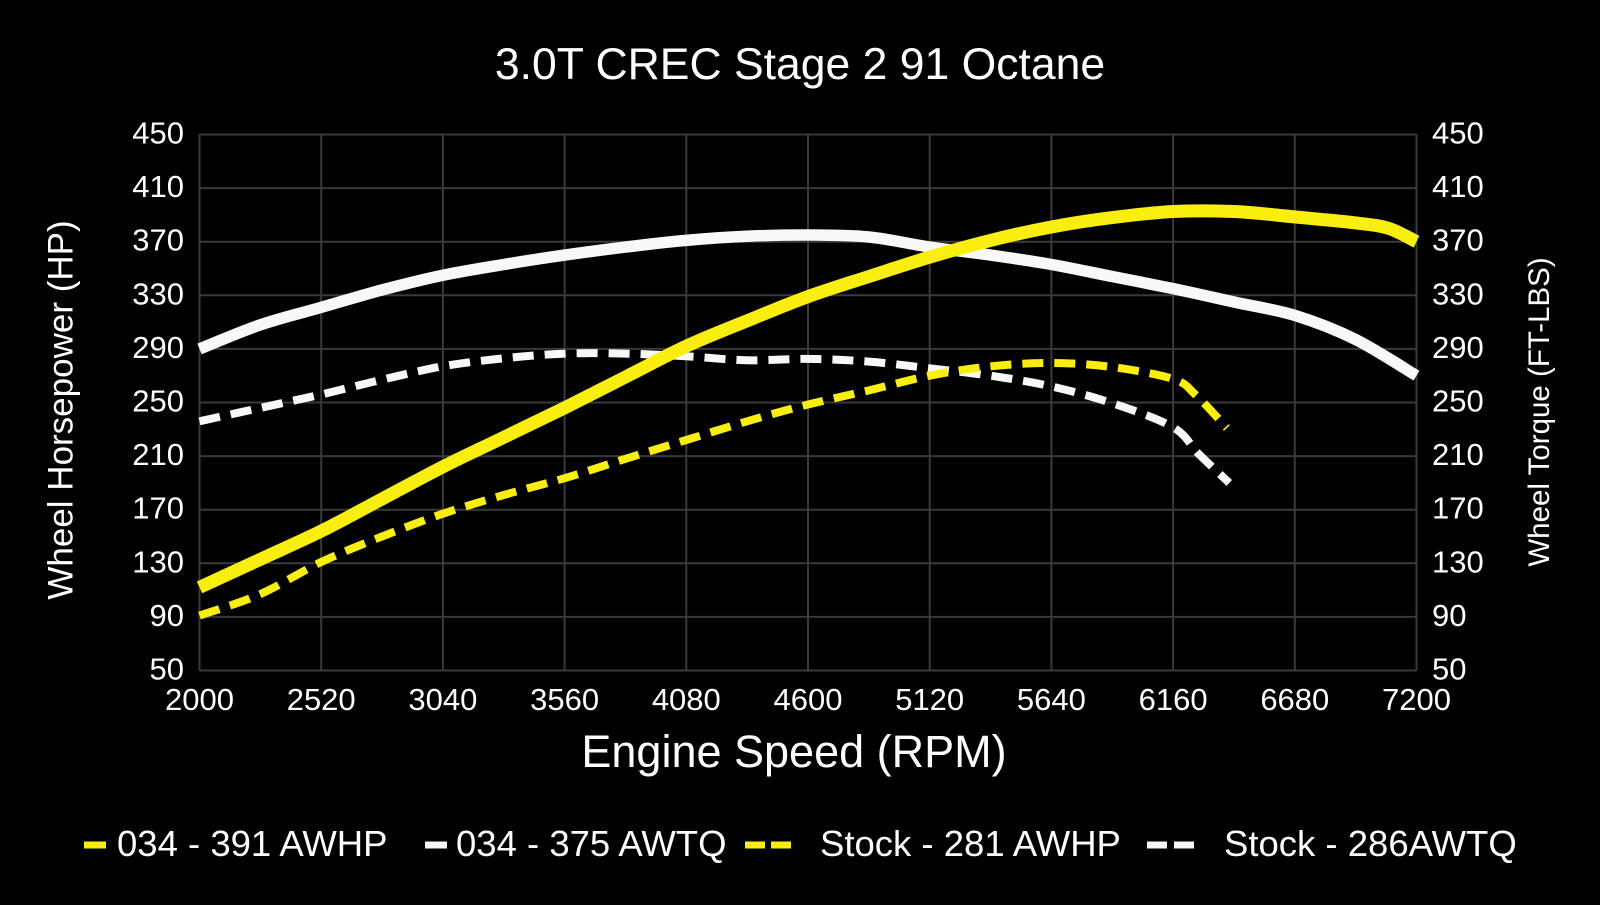 The image size is (1600, 905). What do you see at coordinates (1416, 699) in the screenshot?
I see `svg-text: 7200` at bounding box center [1416, 699].